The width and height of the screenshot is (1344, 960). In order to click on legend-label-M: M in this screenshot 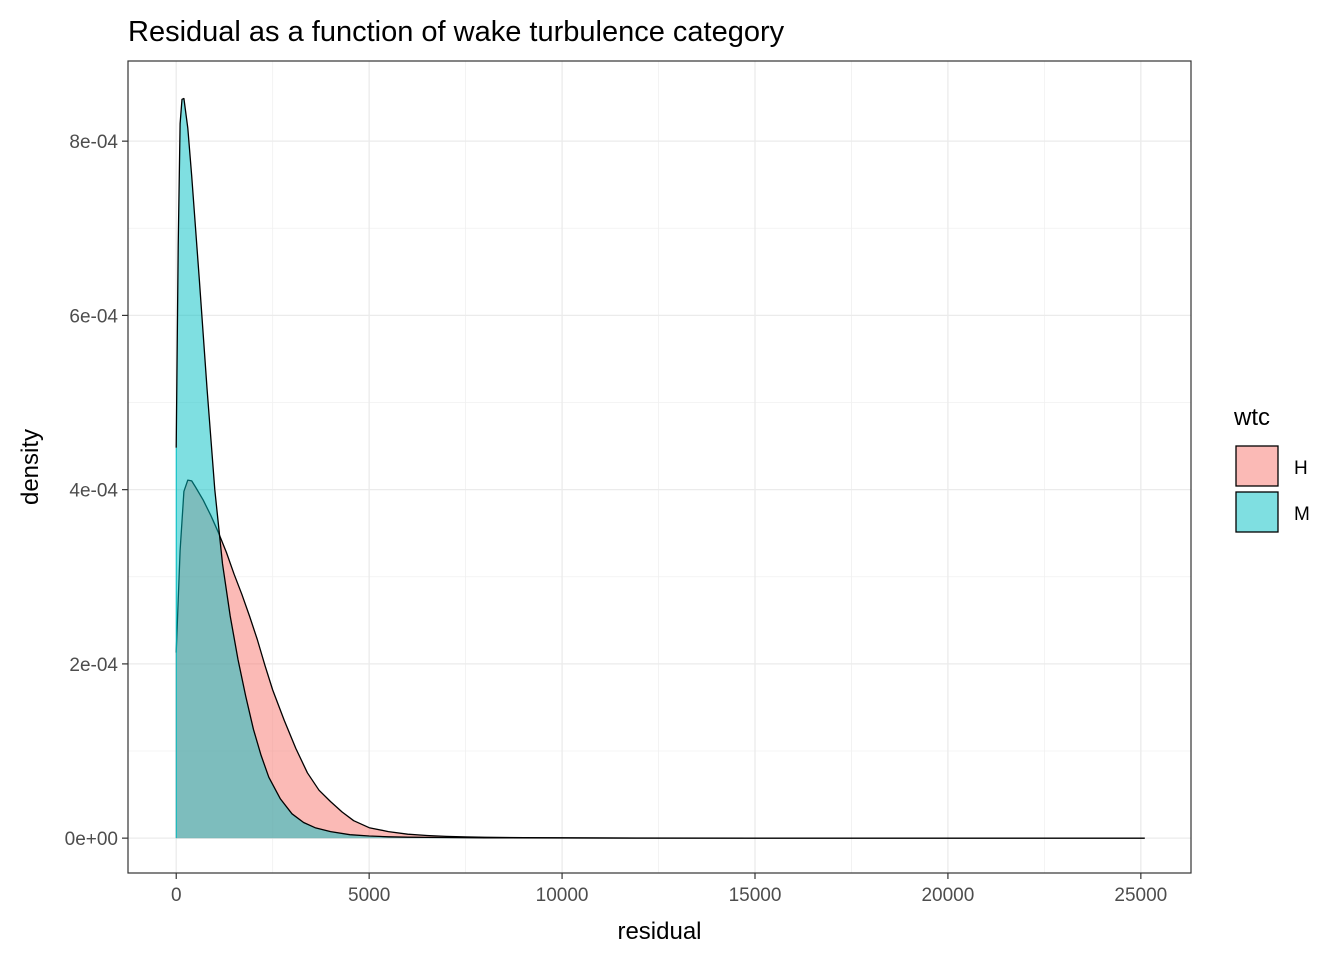, I will do `click(1302, 514)`.